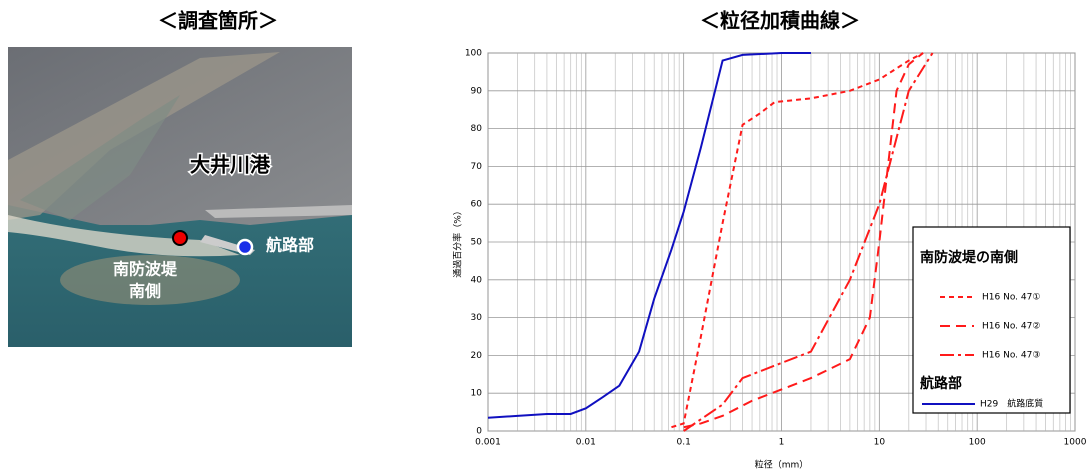 The image size is (1087, 474). What do you see at coordinates (290, 245) in the screenshot?
I see `channel-label: 航路部` at bounding box center [290, 245].